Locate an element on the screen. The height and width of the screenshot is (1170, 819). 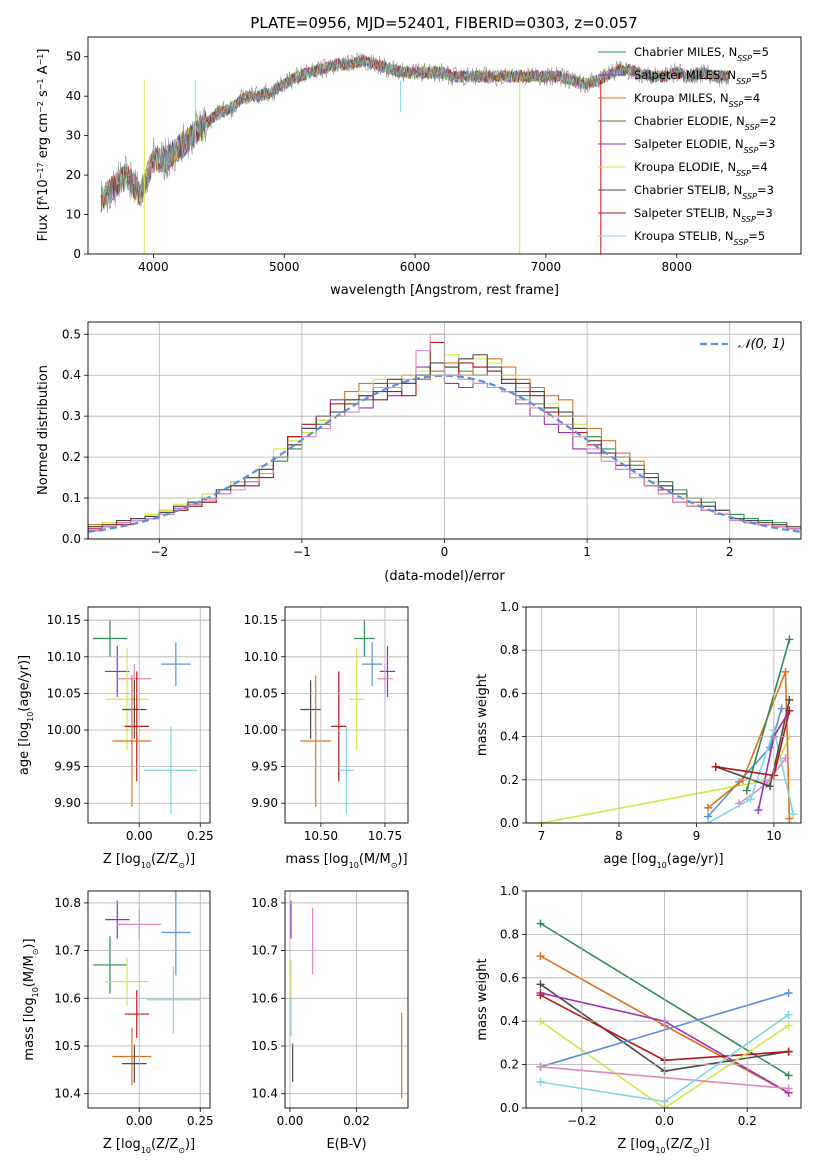
legend-text: Kroupa MILES, N is located at coordinates (681, 98).